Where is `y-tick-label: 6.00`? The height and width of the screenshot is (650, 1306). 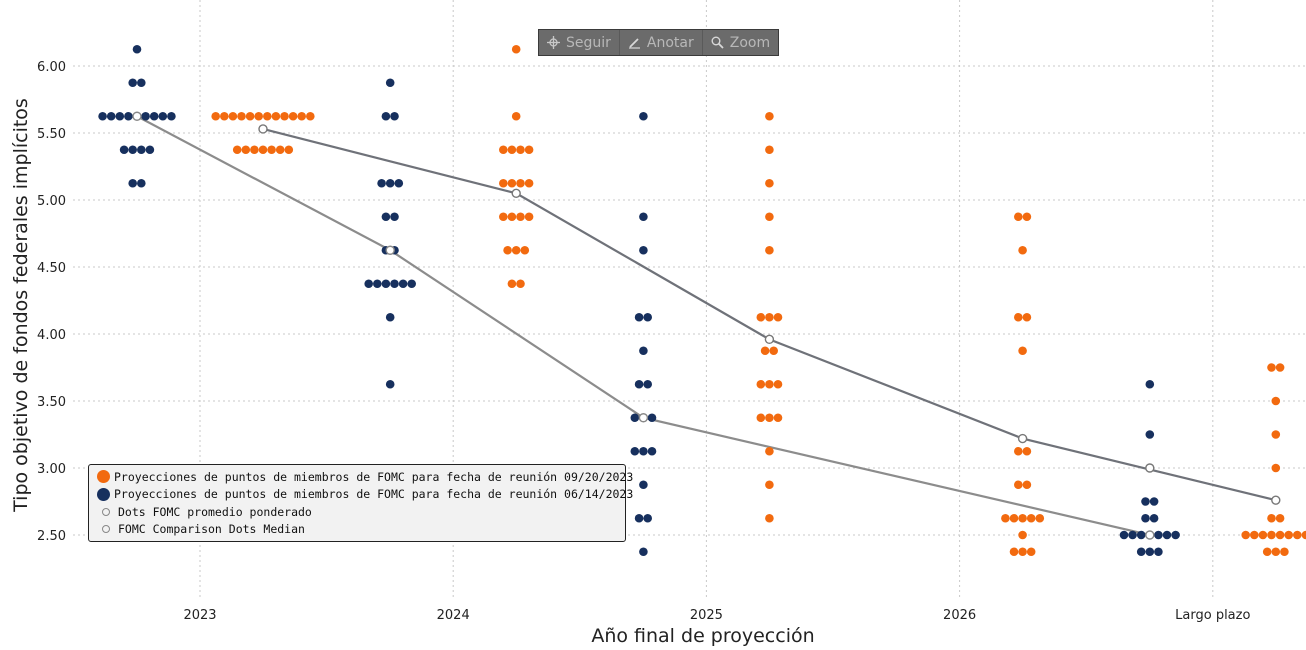
y-tick-label: 6.00 is located at coordinates (51, 67).